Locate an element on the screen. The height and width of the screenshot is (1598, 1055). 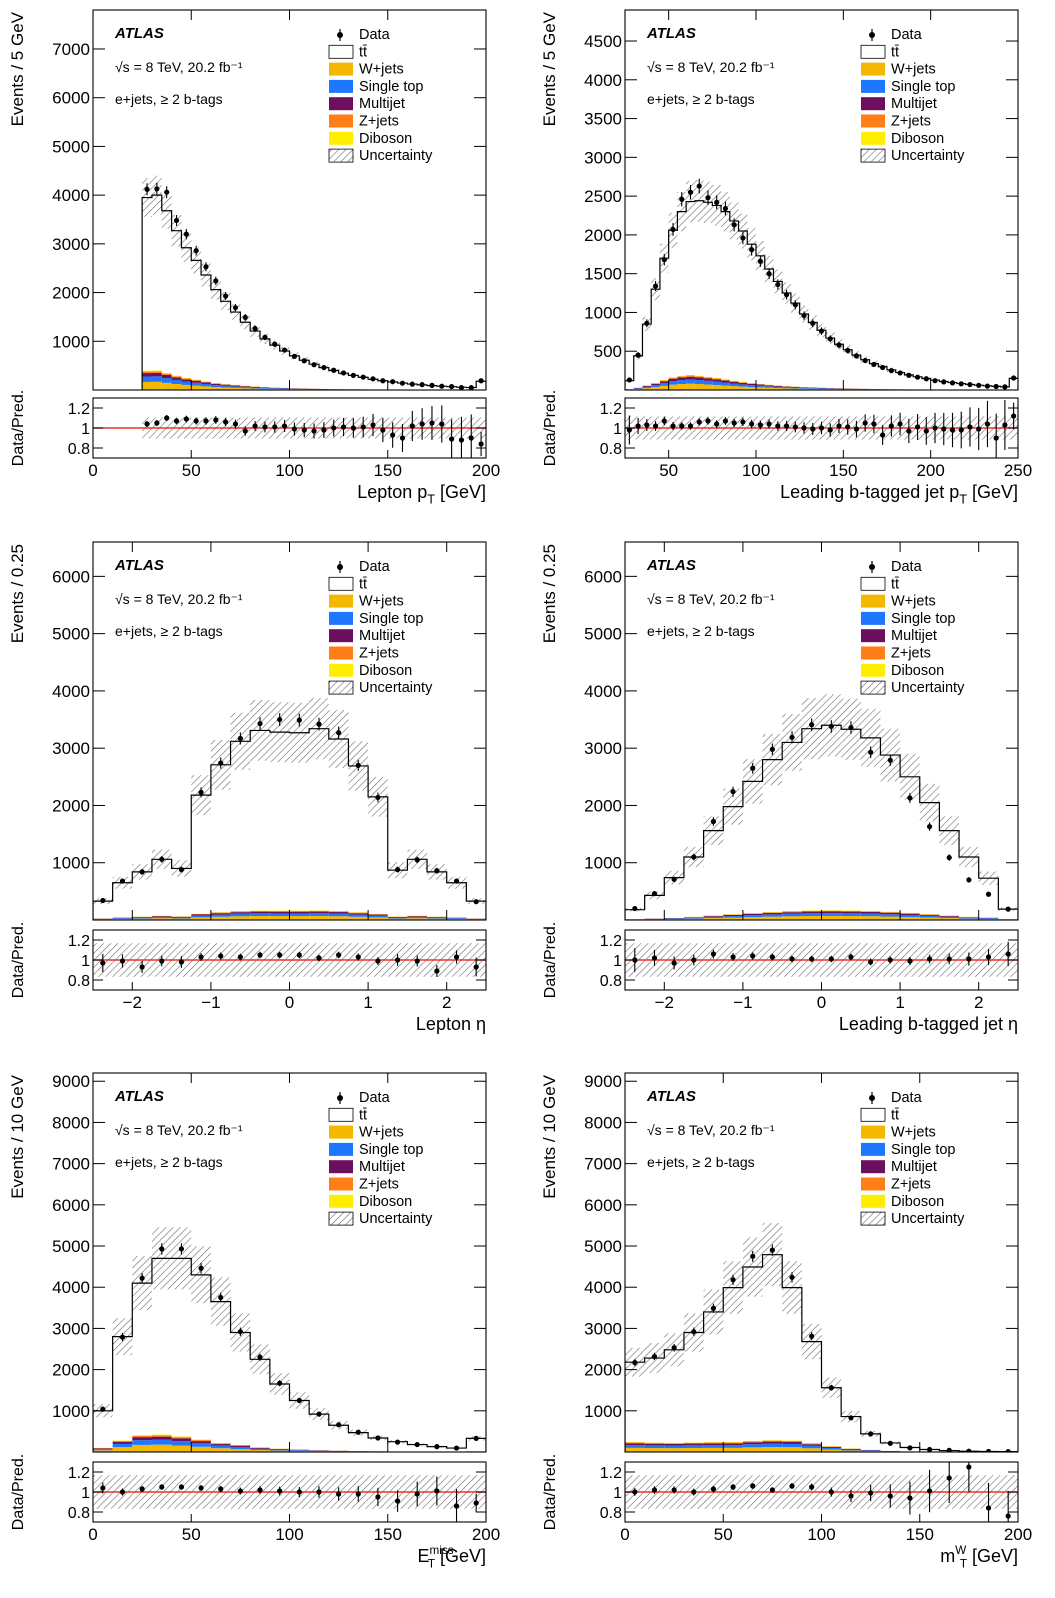
legend-swatch-diboson is located at coordinates (873, 670).